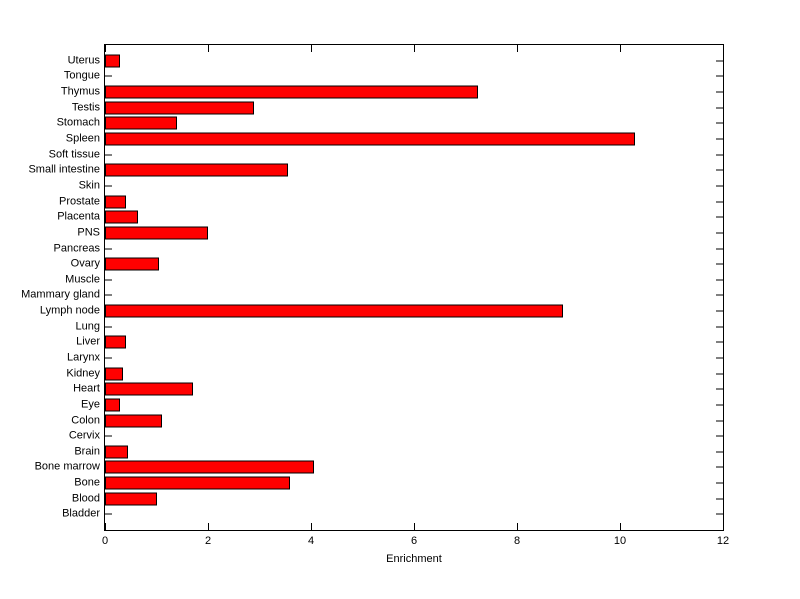 Image resolution: width=800 pixels, height=599 pixels. What do you see at coordinates (83, 373) in the screenshot?
I see `category-label: Kidney` at bounding box center [83, 373].